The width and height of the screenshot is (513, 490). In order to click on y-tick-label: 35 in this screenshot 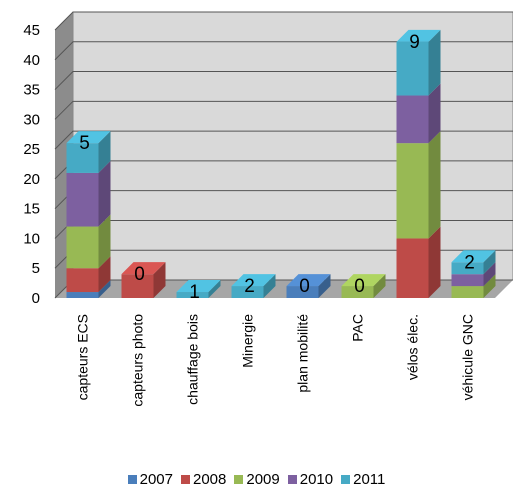, I will do `click(31, 90)`.